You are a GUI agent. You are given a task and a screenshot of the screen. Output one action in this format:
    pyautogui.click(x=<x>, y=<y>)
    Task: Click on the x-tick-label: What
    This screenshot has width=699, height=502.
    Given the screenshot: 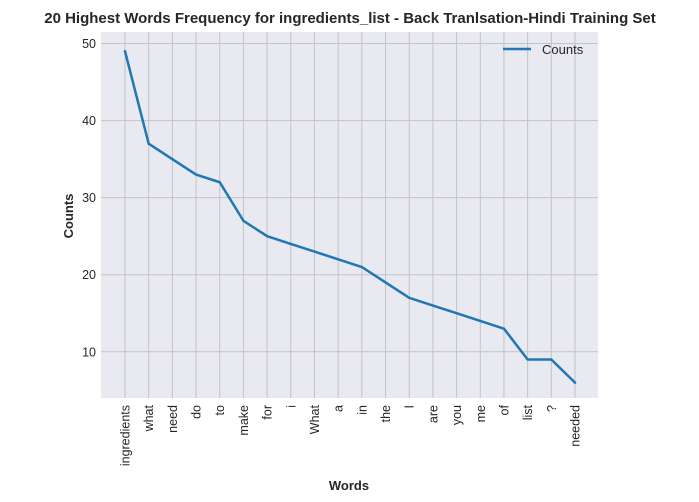 What is the action you would take?
    pyautogui.click(x=315, y=419)
    